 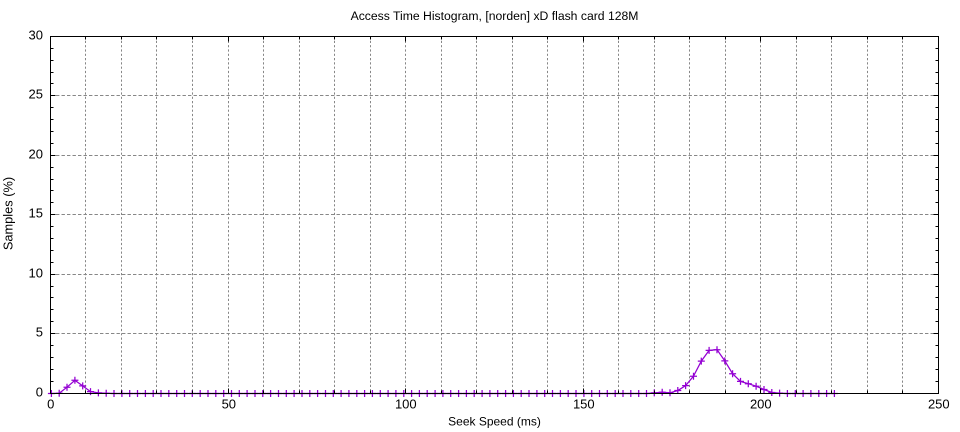 I want to click on svg-text: 150, so click(x=584, y=403).